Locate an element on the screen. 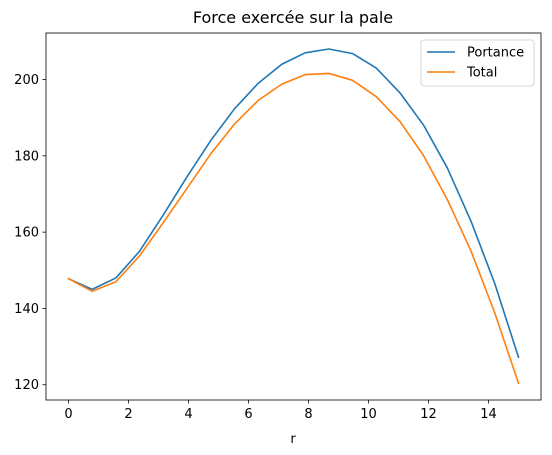 The image size is (552, 455). x-axis-label: r is located at coordinates (293, 439).